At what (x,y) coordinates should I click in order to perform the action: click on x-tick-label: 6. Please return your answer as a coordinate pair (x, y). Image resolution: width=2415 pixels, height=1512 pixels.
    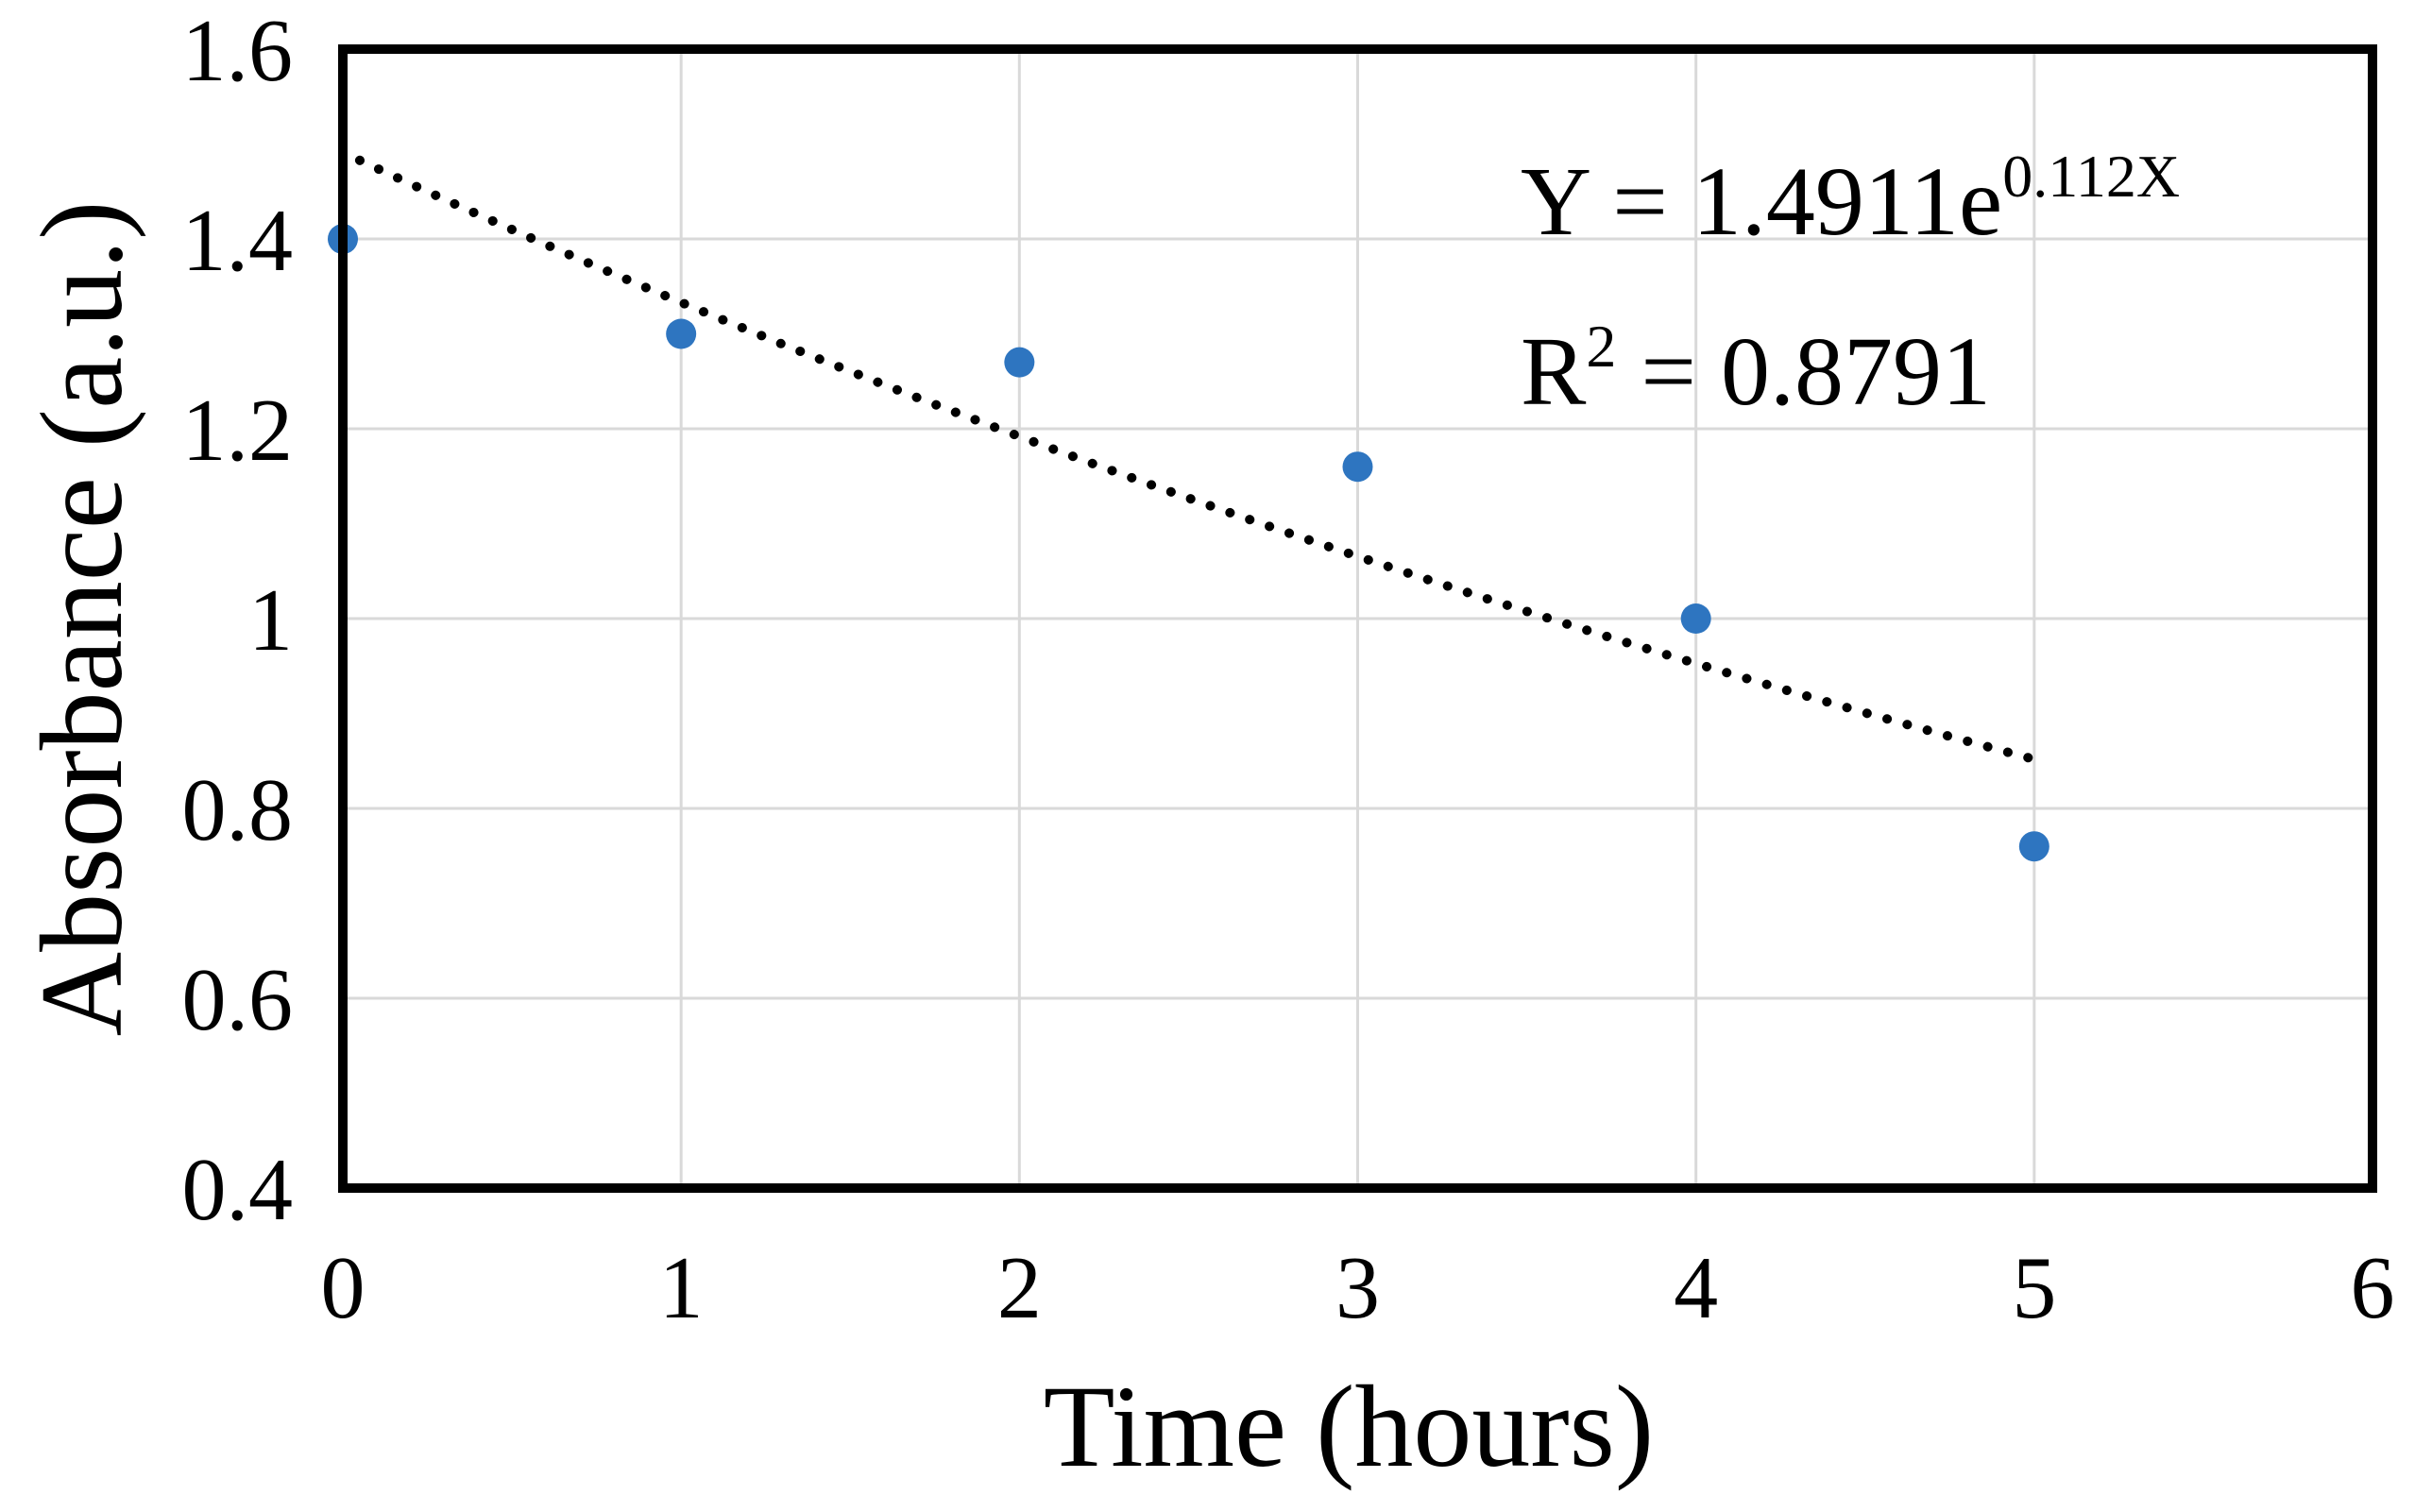
    Looking at the image, I should click on (2373, 1288).